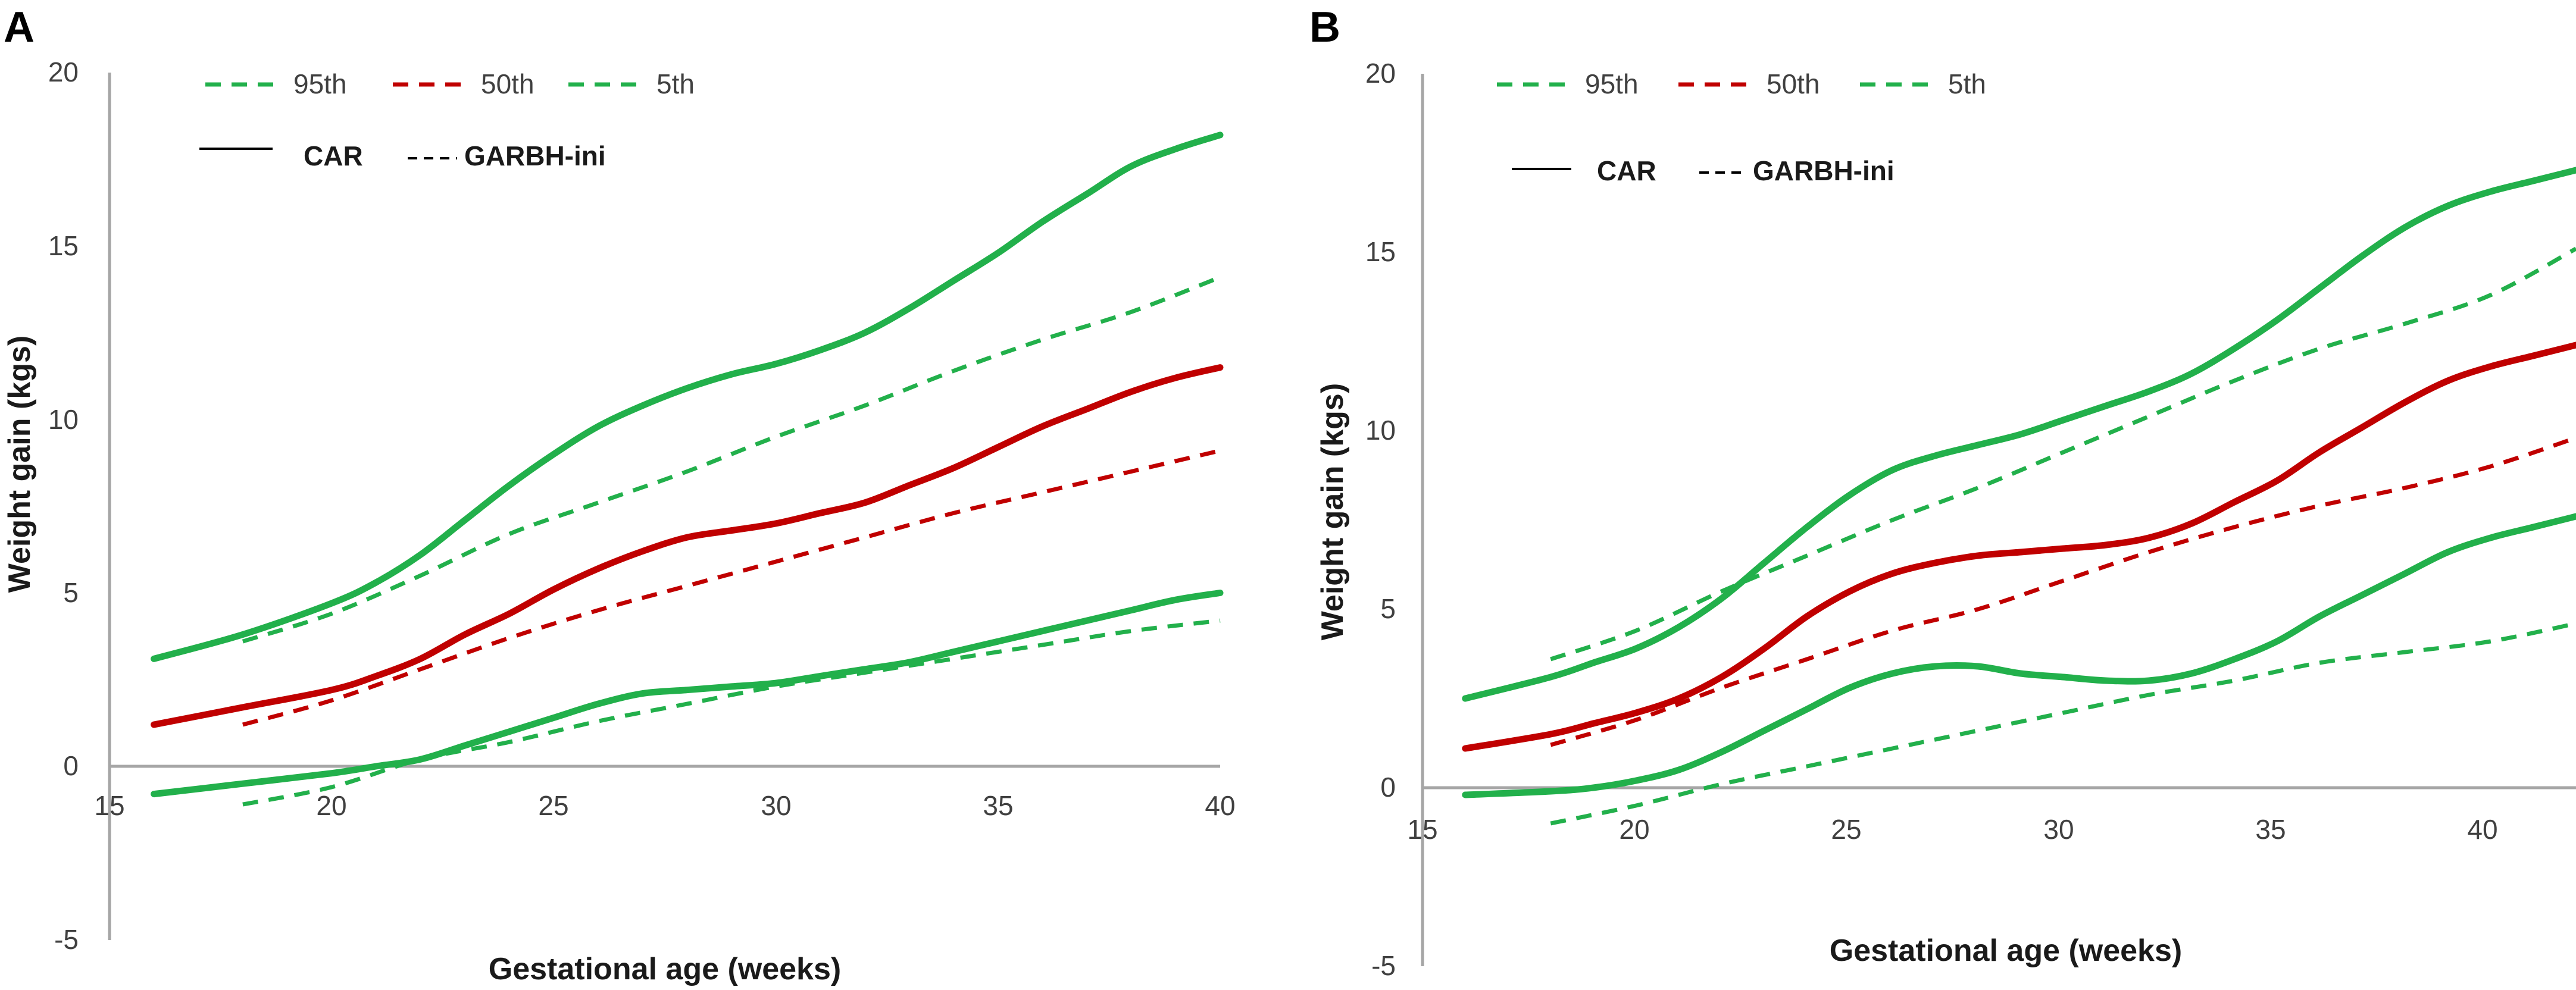  I want to click on panel-a-legend-5th-label: 5th, so click(675, 83).